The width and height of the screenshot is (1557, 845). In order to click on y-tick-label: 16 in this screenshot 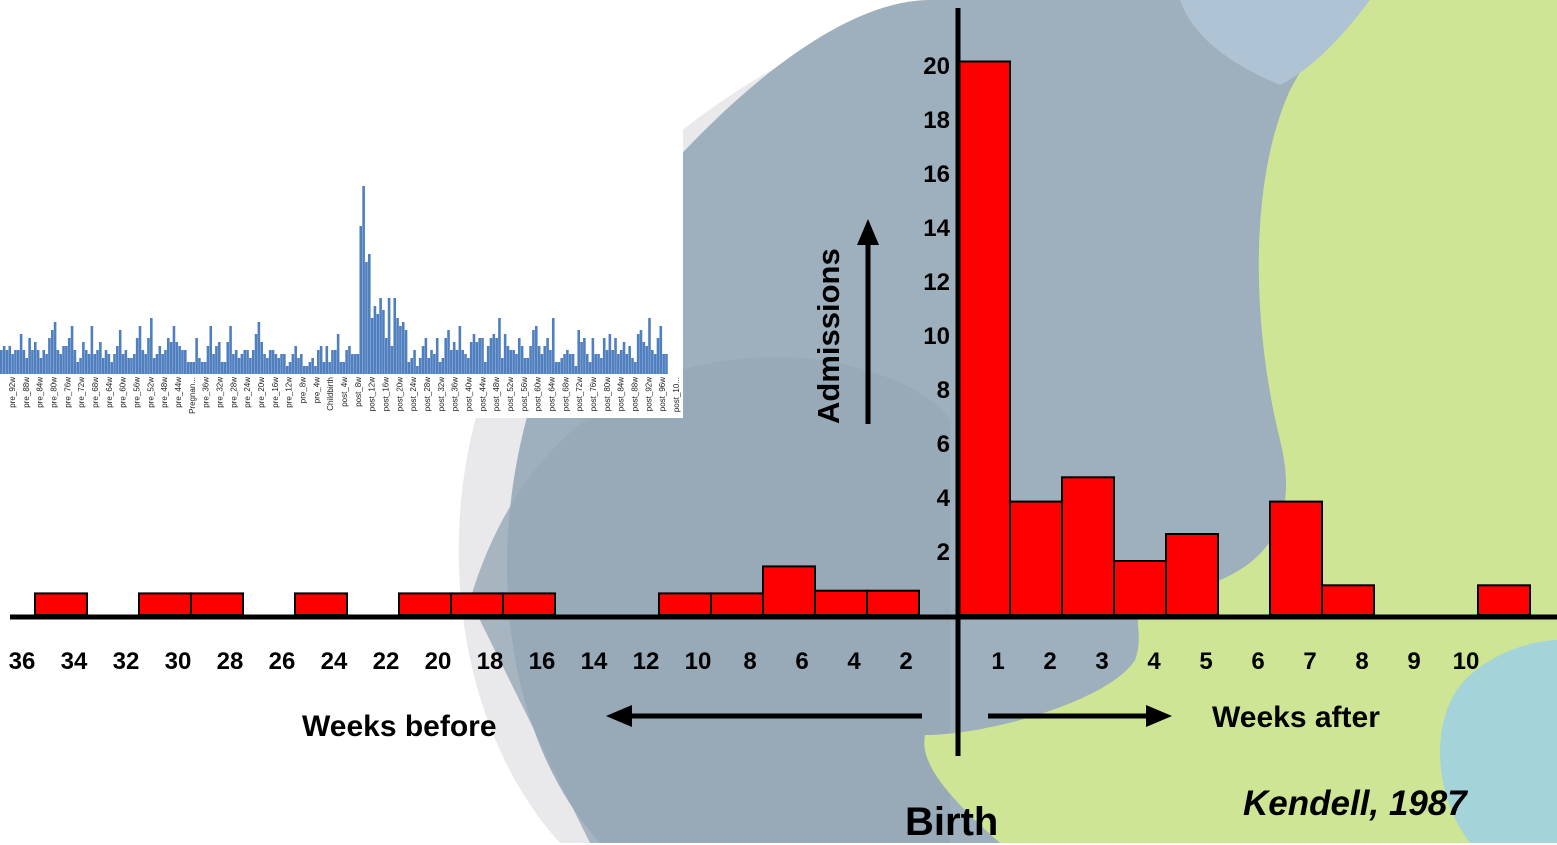, I will do `click(936, 174)`.